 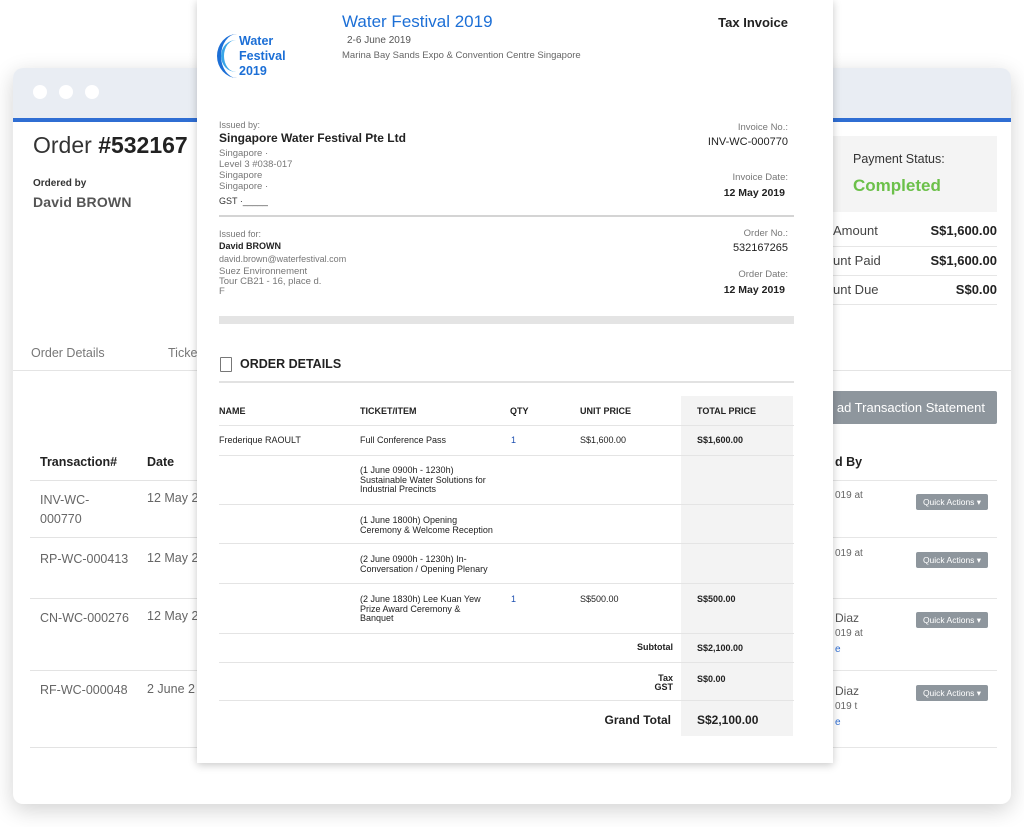 I want to click on col-header-transaction: Transaction#, so click(x=79, y=462).